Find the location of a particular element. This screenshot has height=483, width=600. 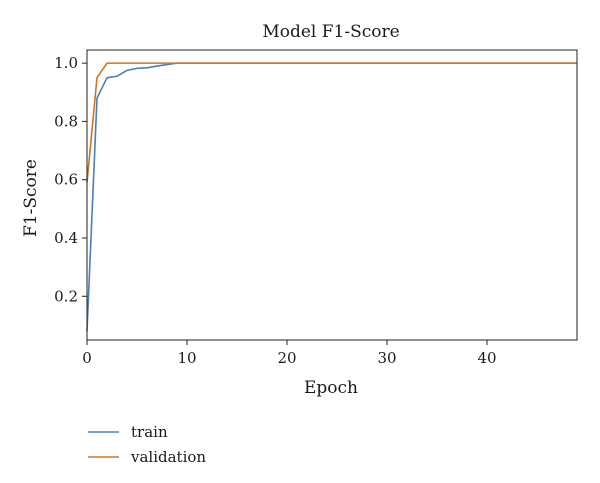

x-axis: 0 10 20 30 40 is located at coordinates (289, 353).